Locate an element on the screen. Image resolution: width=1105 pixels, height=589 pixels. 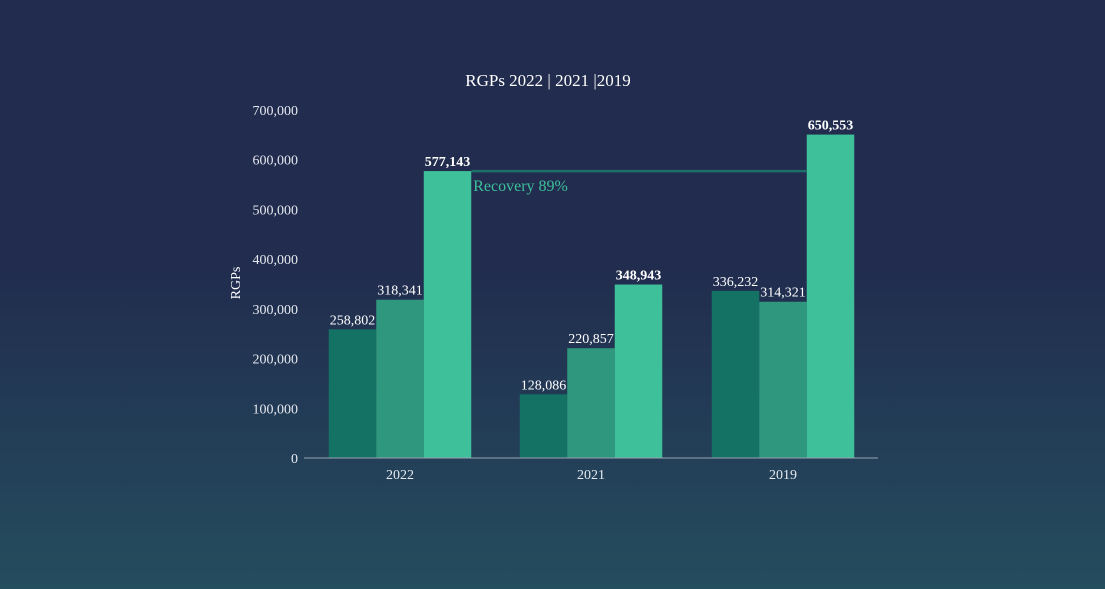
y-tick-label: 700,000 is located at coordinates (276, 111).